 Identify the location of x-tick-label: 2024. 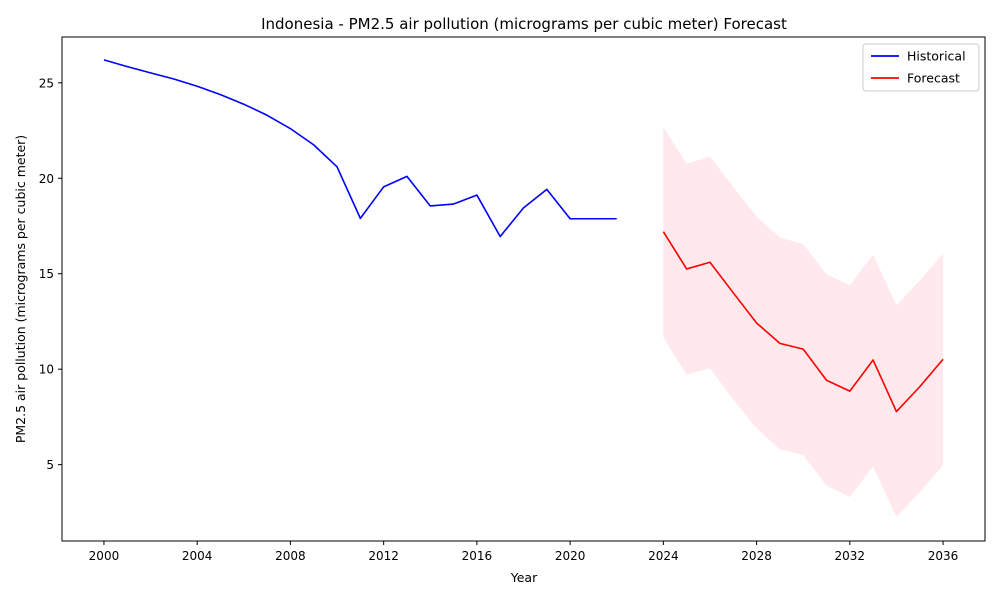
(663, 556).